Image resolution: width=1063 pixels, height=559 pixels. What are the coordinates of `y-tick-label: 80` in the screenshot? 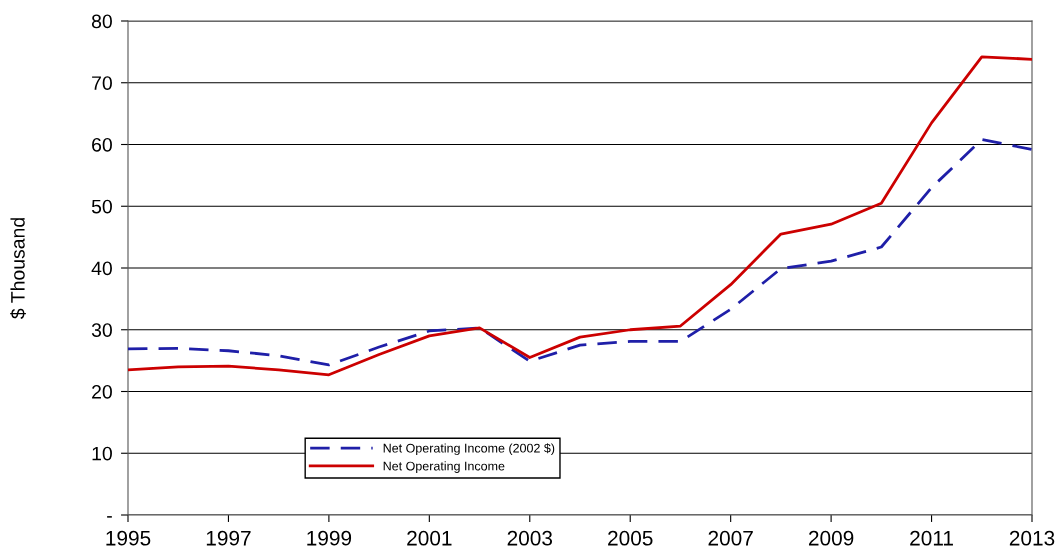 It's located at (101, 21).